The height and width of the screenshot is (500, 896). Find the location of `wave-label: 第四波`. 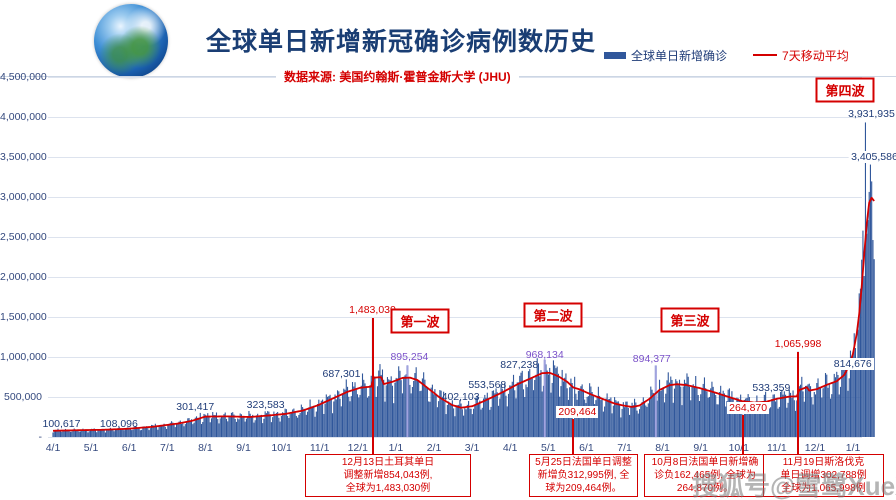

wave-label: 第四波 is located at coordinates (845, 90).